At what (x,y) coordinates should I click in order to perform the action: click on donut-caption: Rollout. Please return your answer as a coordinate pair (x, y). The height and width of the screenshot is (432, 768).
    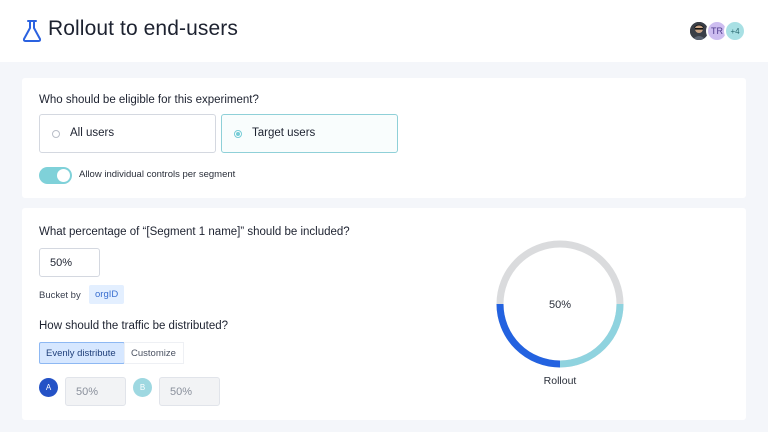
    Looking at the image, I should click on (560, 381).